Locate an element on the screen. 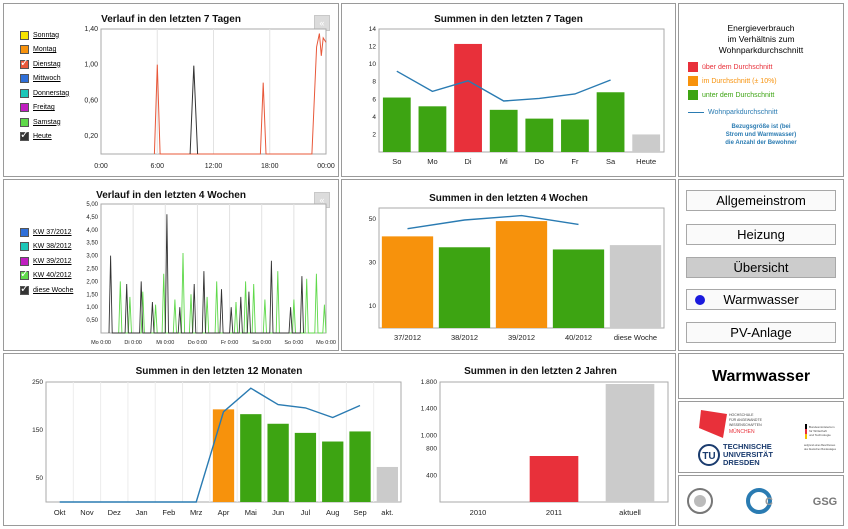 This screenshot has height=529, width=848. legend-label: diese Woche is located at coordinates (53, 290).